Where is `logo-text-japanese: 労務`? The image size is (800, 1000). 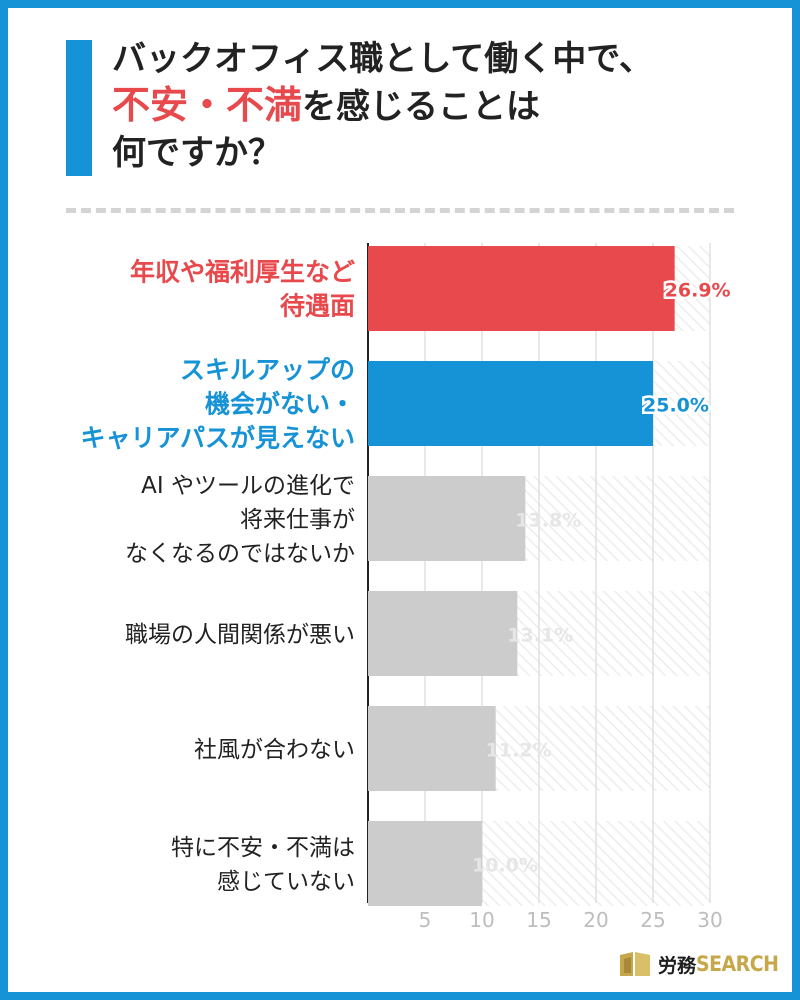 logo-text-japanese: 労務 is located at coordinates (677, 965).